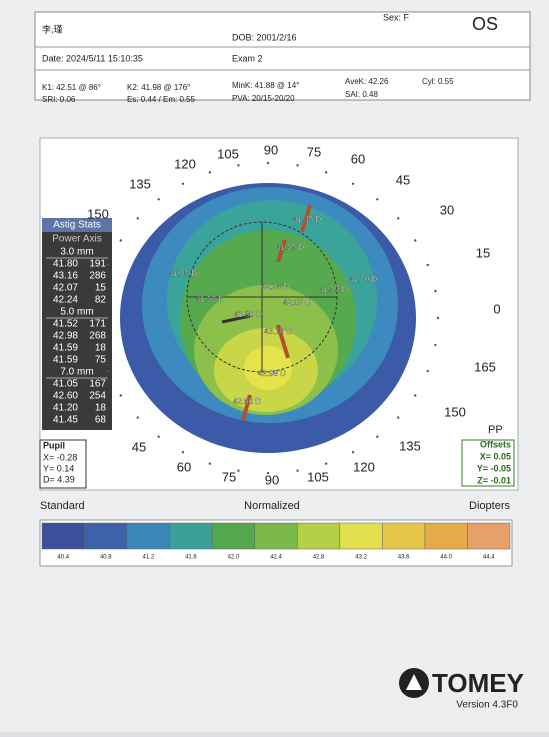  What do you see at coordinates (495, 456) in the screenshot?
I see `offsets-value: X= 0.05` at bounding box center [495, 456].